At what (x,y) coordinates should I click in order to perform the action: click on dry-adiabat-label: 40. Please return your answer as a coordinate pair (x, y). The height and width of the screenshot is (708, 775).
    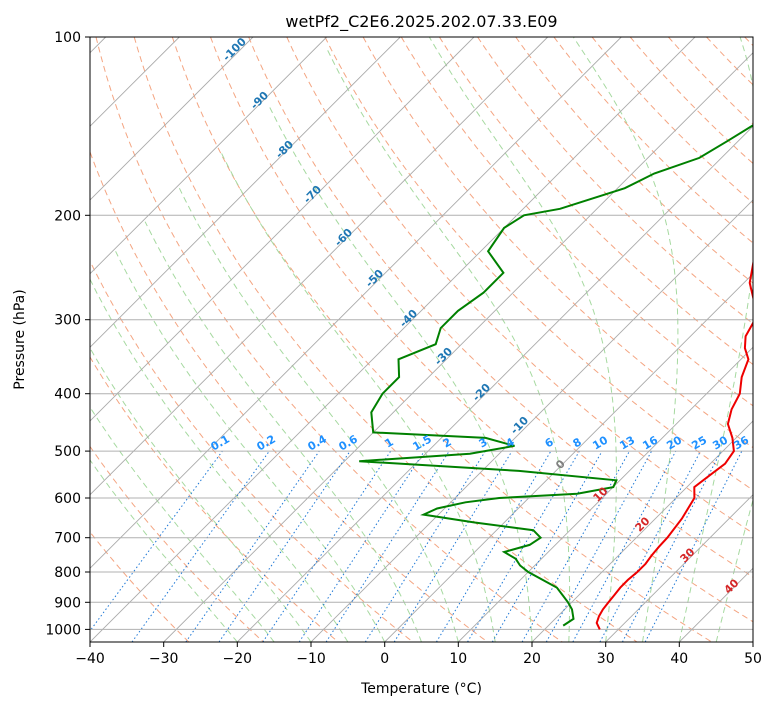
    Looking at the image, I should click on (732, 586).